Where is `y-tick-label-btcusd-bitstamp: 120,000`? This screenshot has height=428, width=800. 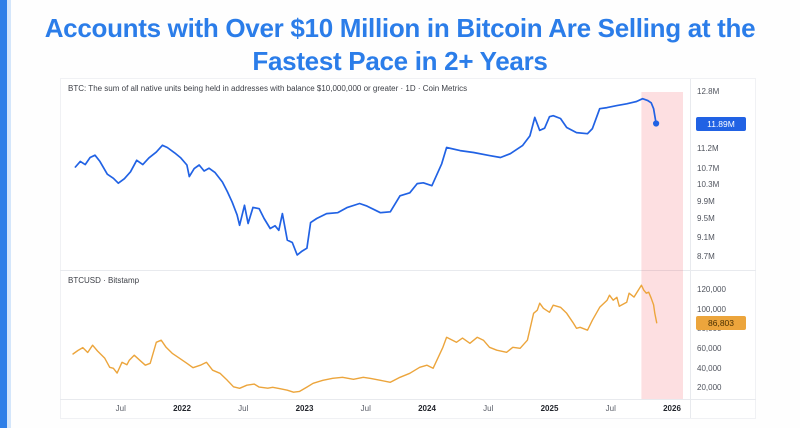 y-tick-label-btcusd-bitstamp: 120,000 is located at coordinates (711, 290).